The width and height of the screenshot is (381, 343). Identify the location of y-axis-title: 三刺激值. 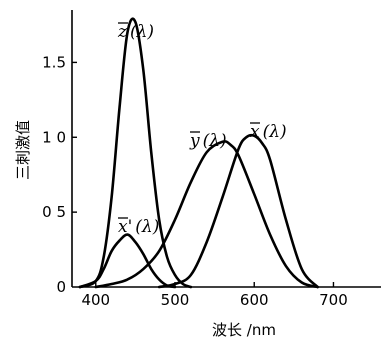
(23, 150).